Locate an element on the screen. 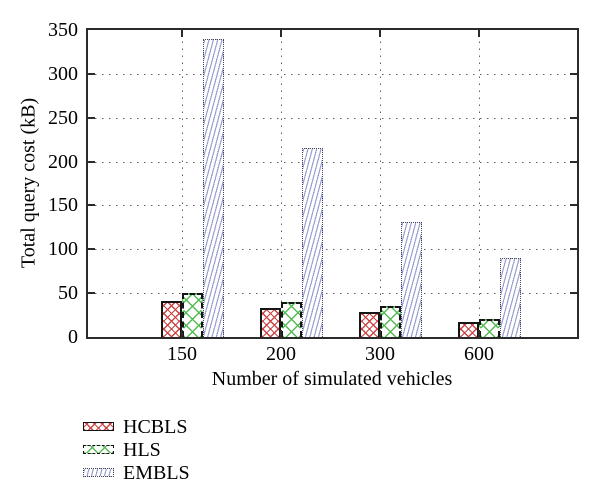  legend-item-hcbls: HCBLS is located at coordinates (136, 426).